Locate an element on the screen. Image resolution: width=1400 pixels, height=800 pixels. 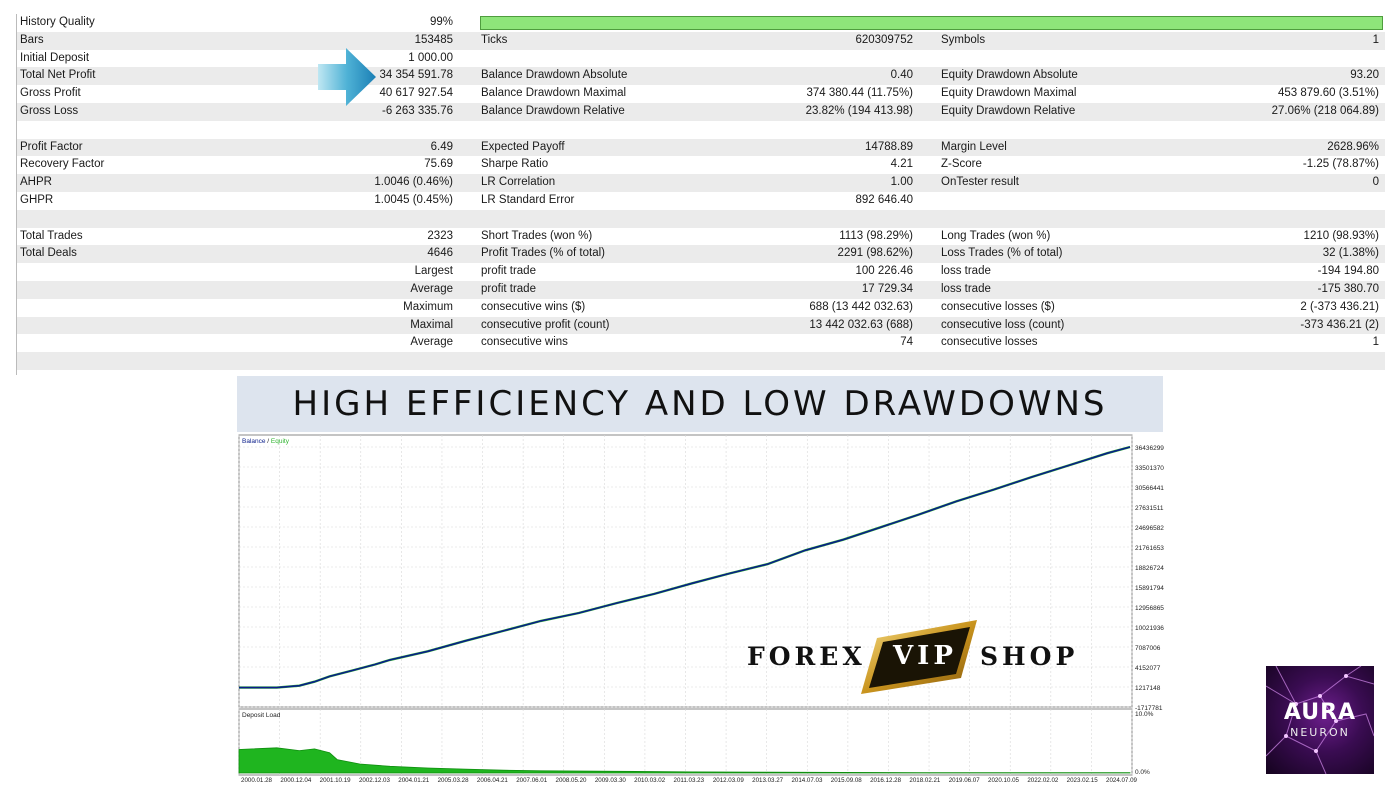
report-label: consecutive loss (count) is located at coordinates (1003, 324).